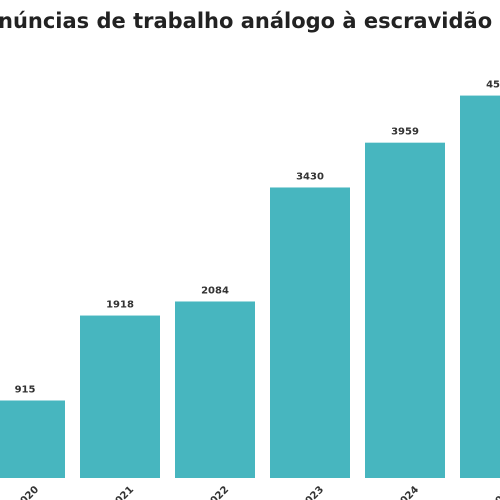 This screenshot has width=500, height=500. What do you see at coordinates (120, 305) in the screenshot?
I see `value-label: 1918` at bounding box center [120, 305].